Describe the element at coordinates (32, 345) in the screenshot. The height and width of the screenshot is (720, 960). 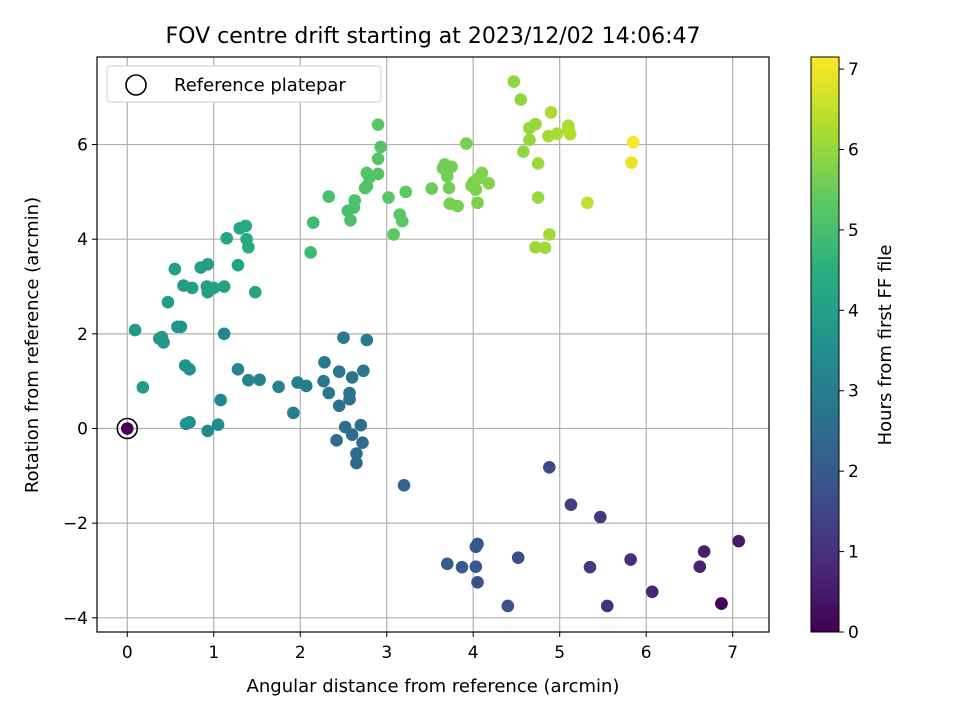
I see `y-axis-label: Rotation from reference (arcmin)` at that location.